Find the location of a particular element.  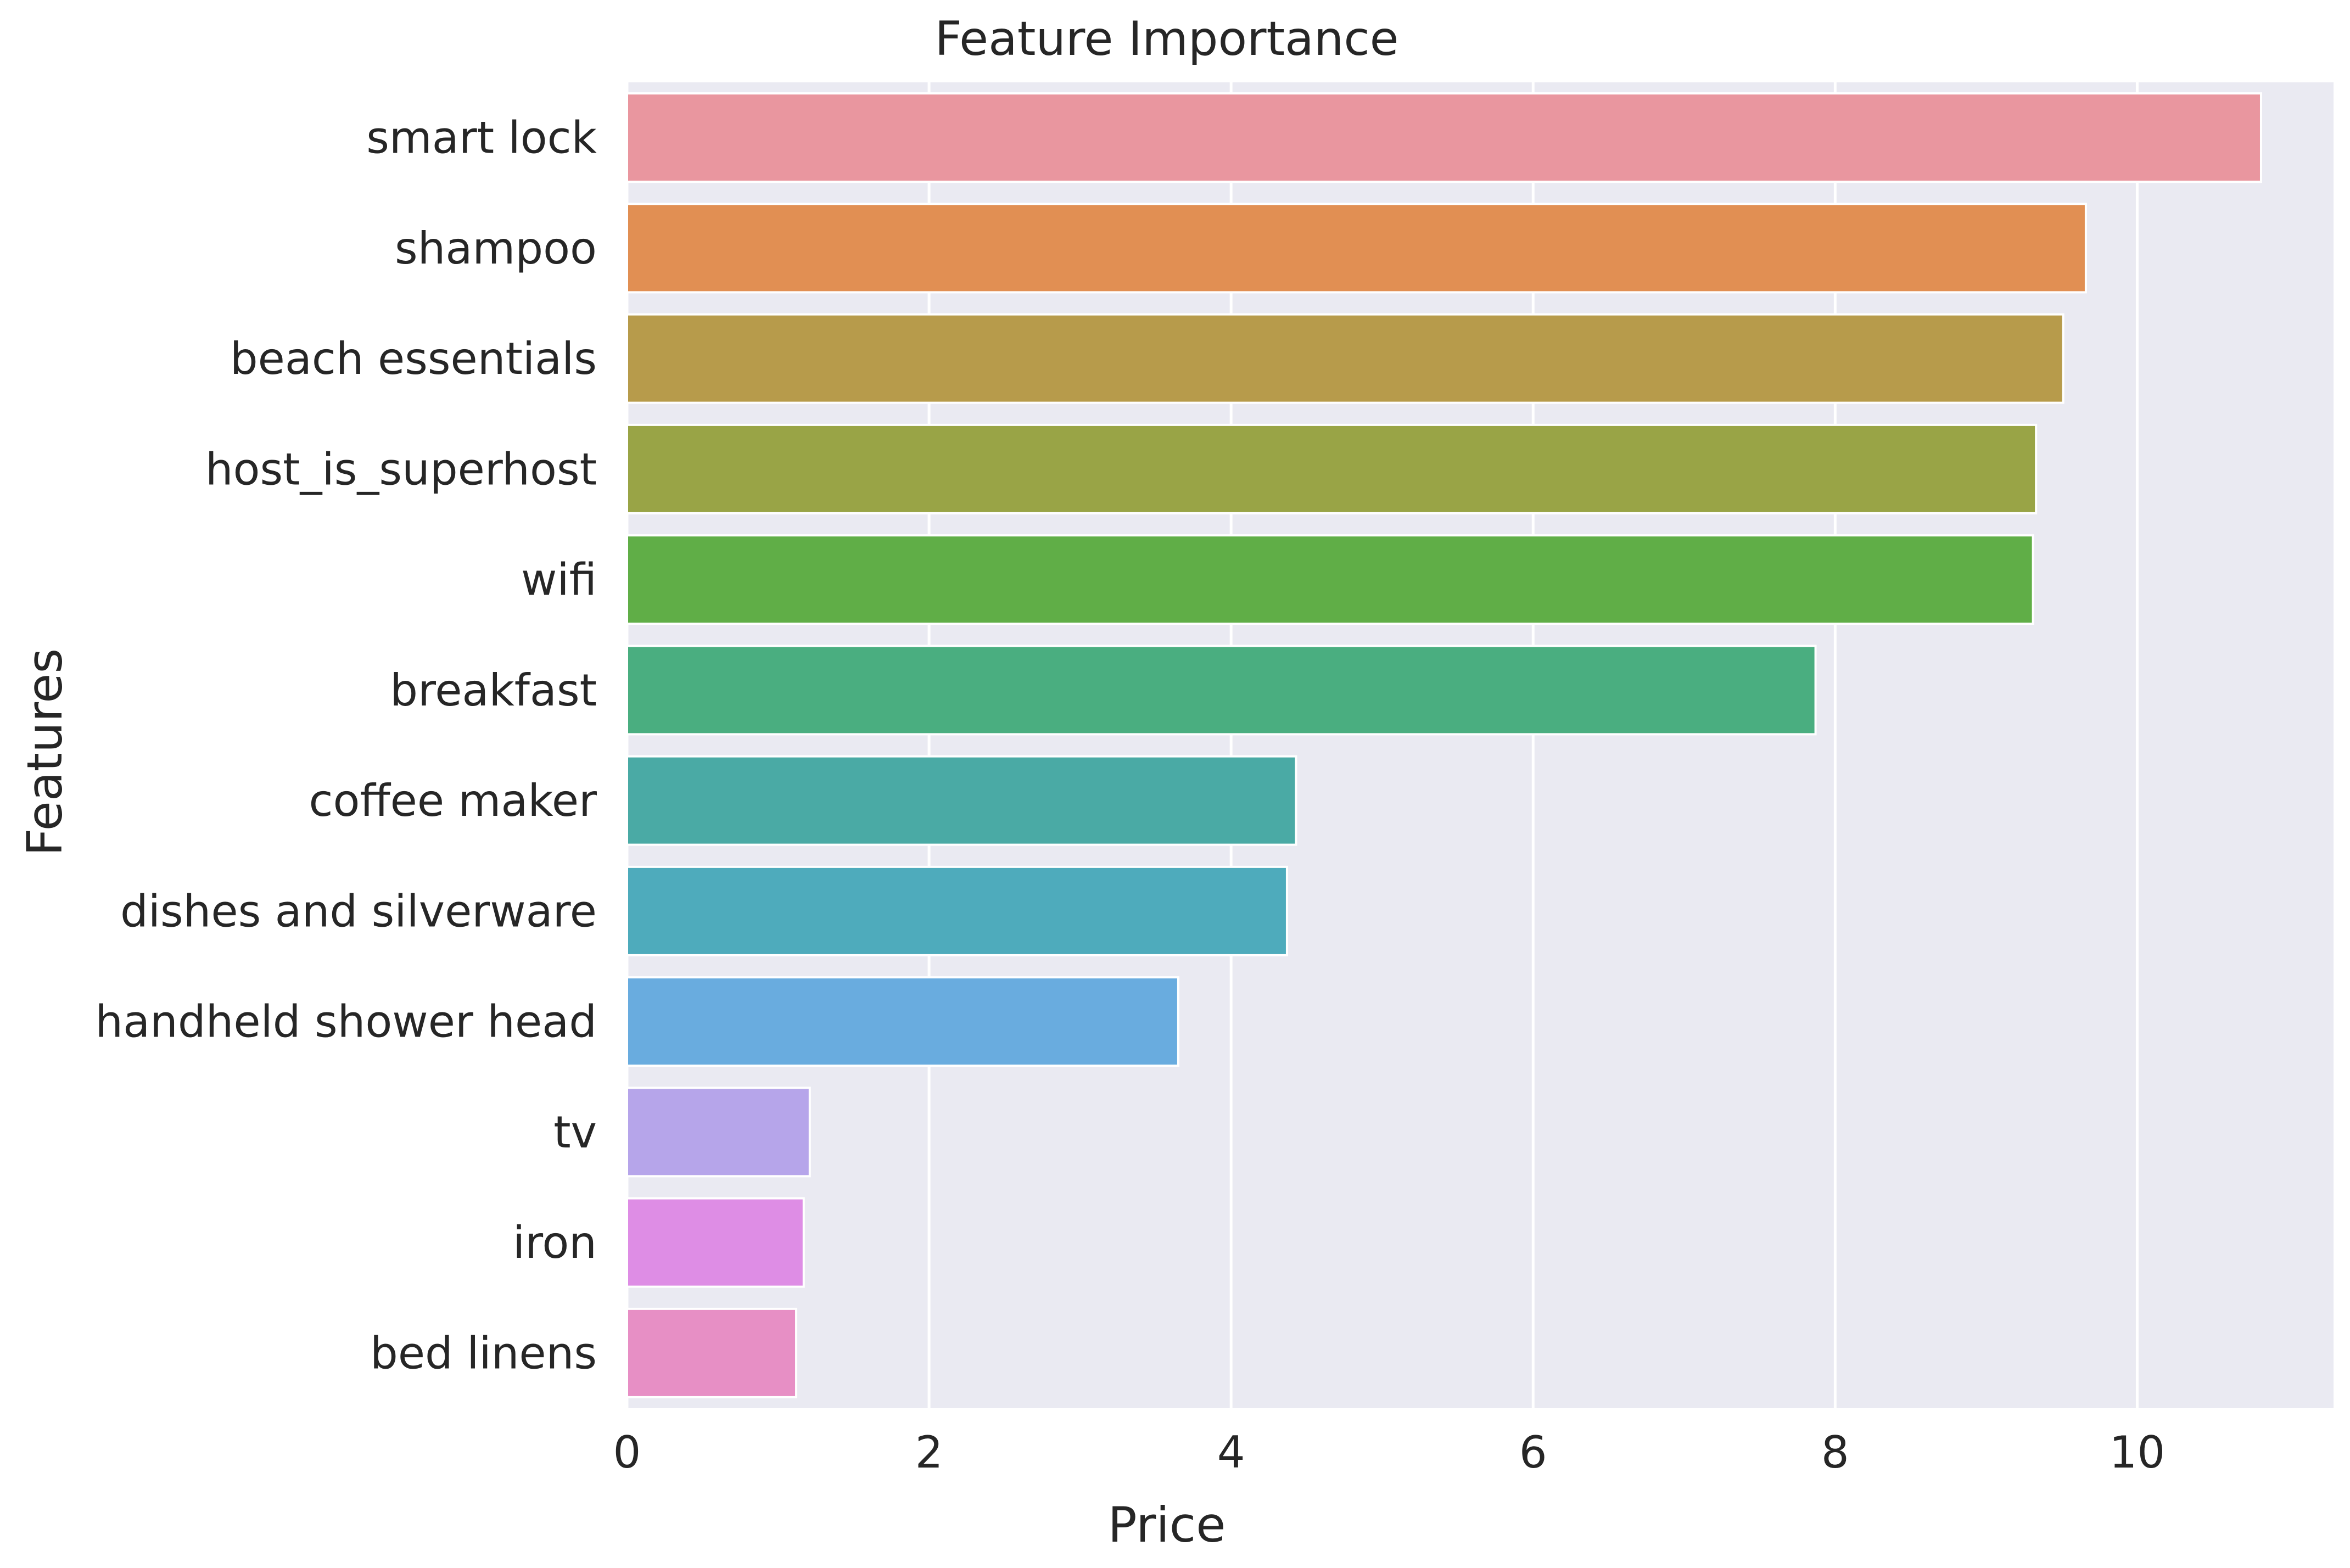

x-tick-label: 4 is located at coordinates (1231, 1453).